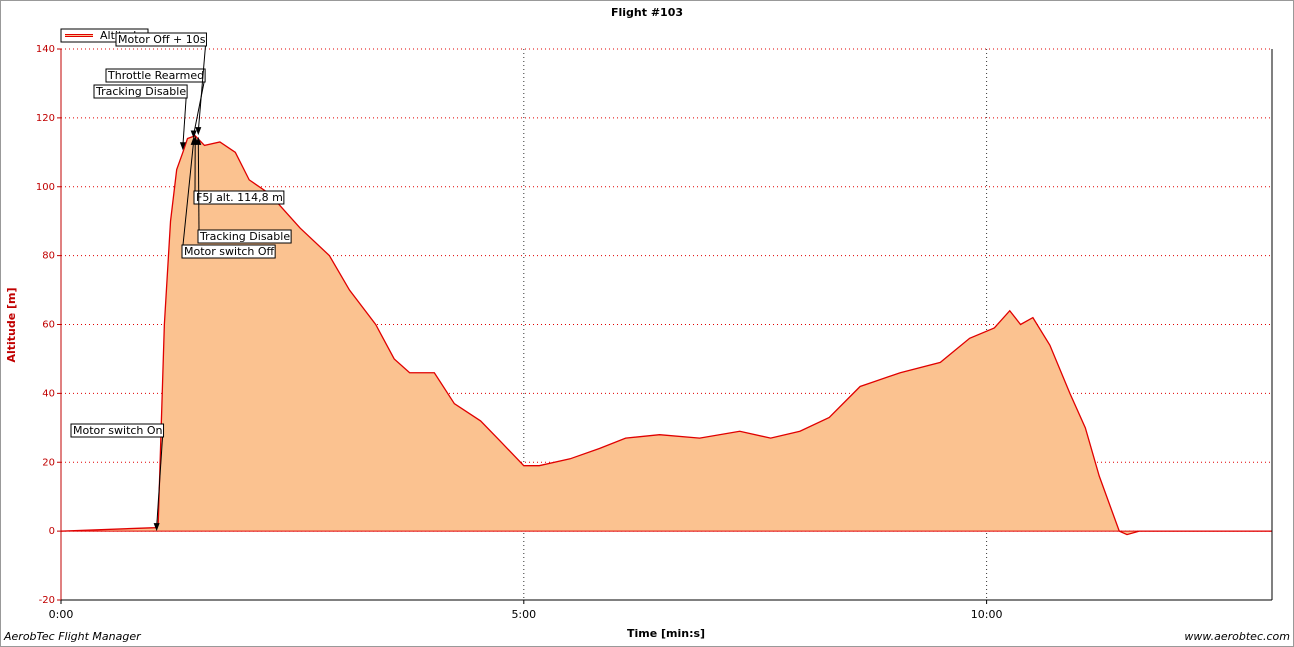 The height and width of the screenshot is (647, 1294). Describe the element at coordinates (48, 325) in the screenshot. I see `y-tick-label: 60` at that location.